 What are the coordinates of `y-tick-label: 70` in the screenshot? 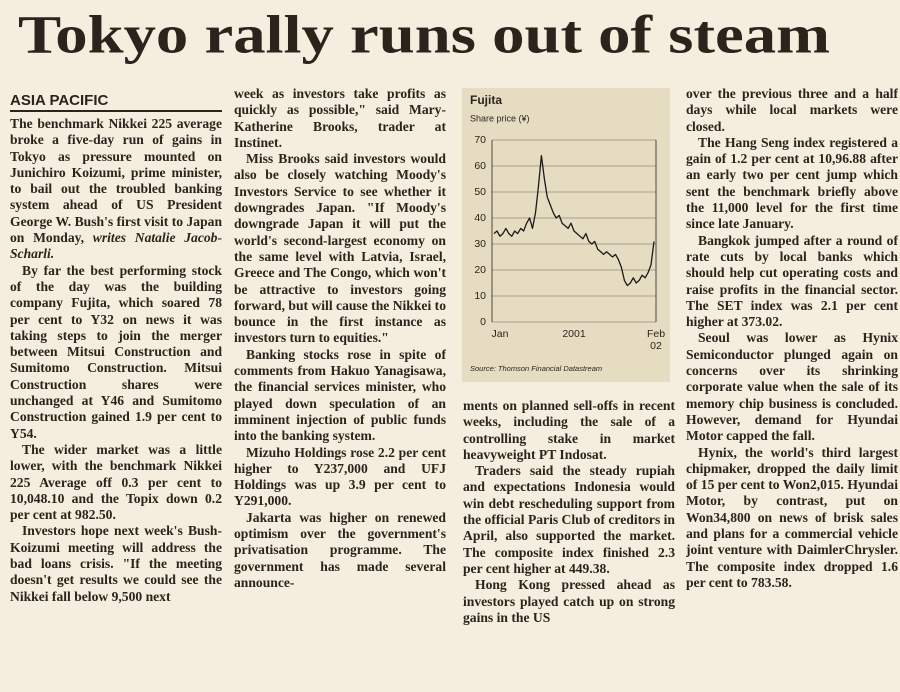 It's located at (480, 140).